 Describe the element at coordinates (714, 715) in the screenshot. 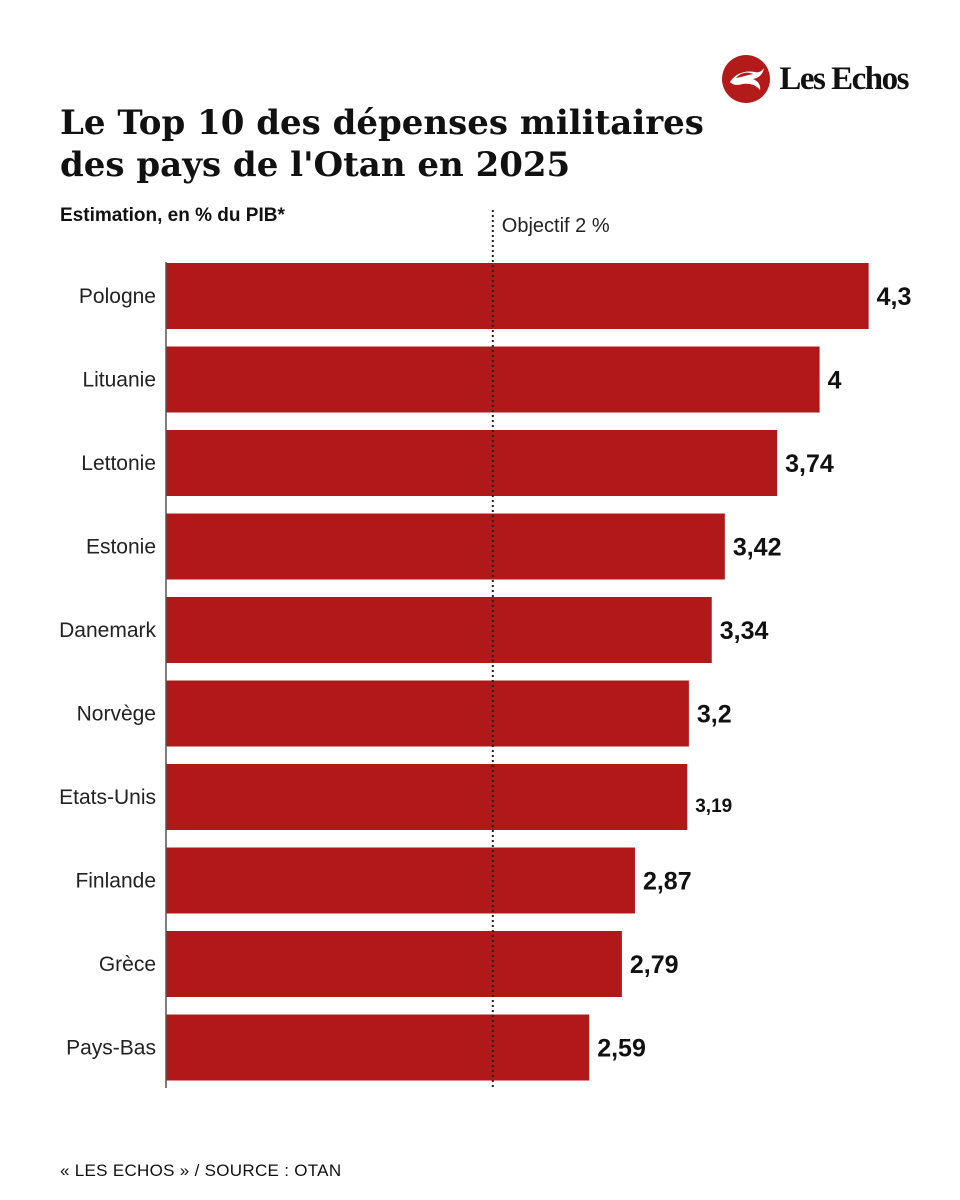

I see `value-label: 3,2` at that location.